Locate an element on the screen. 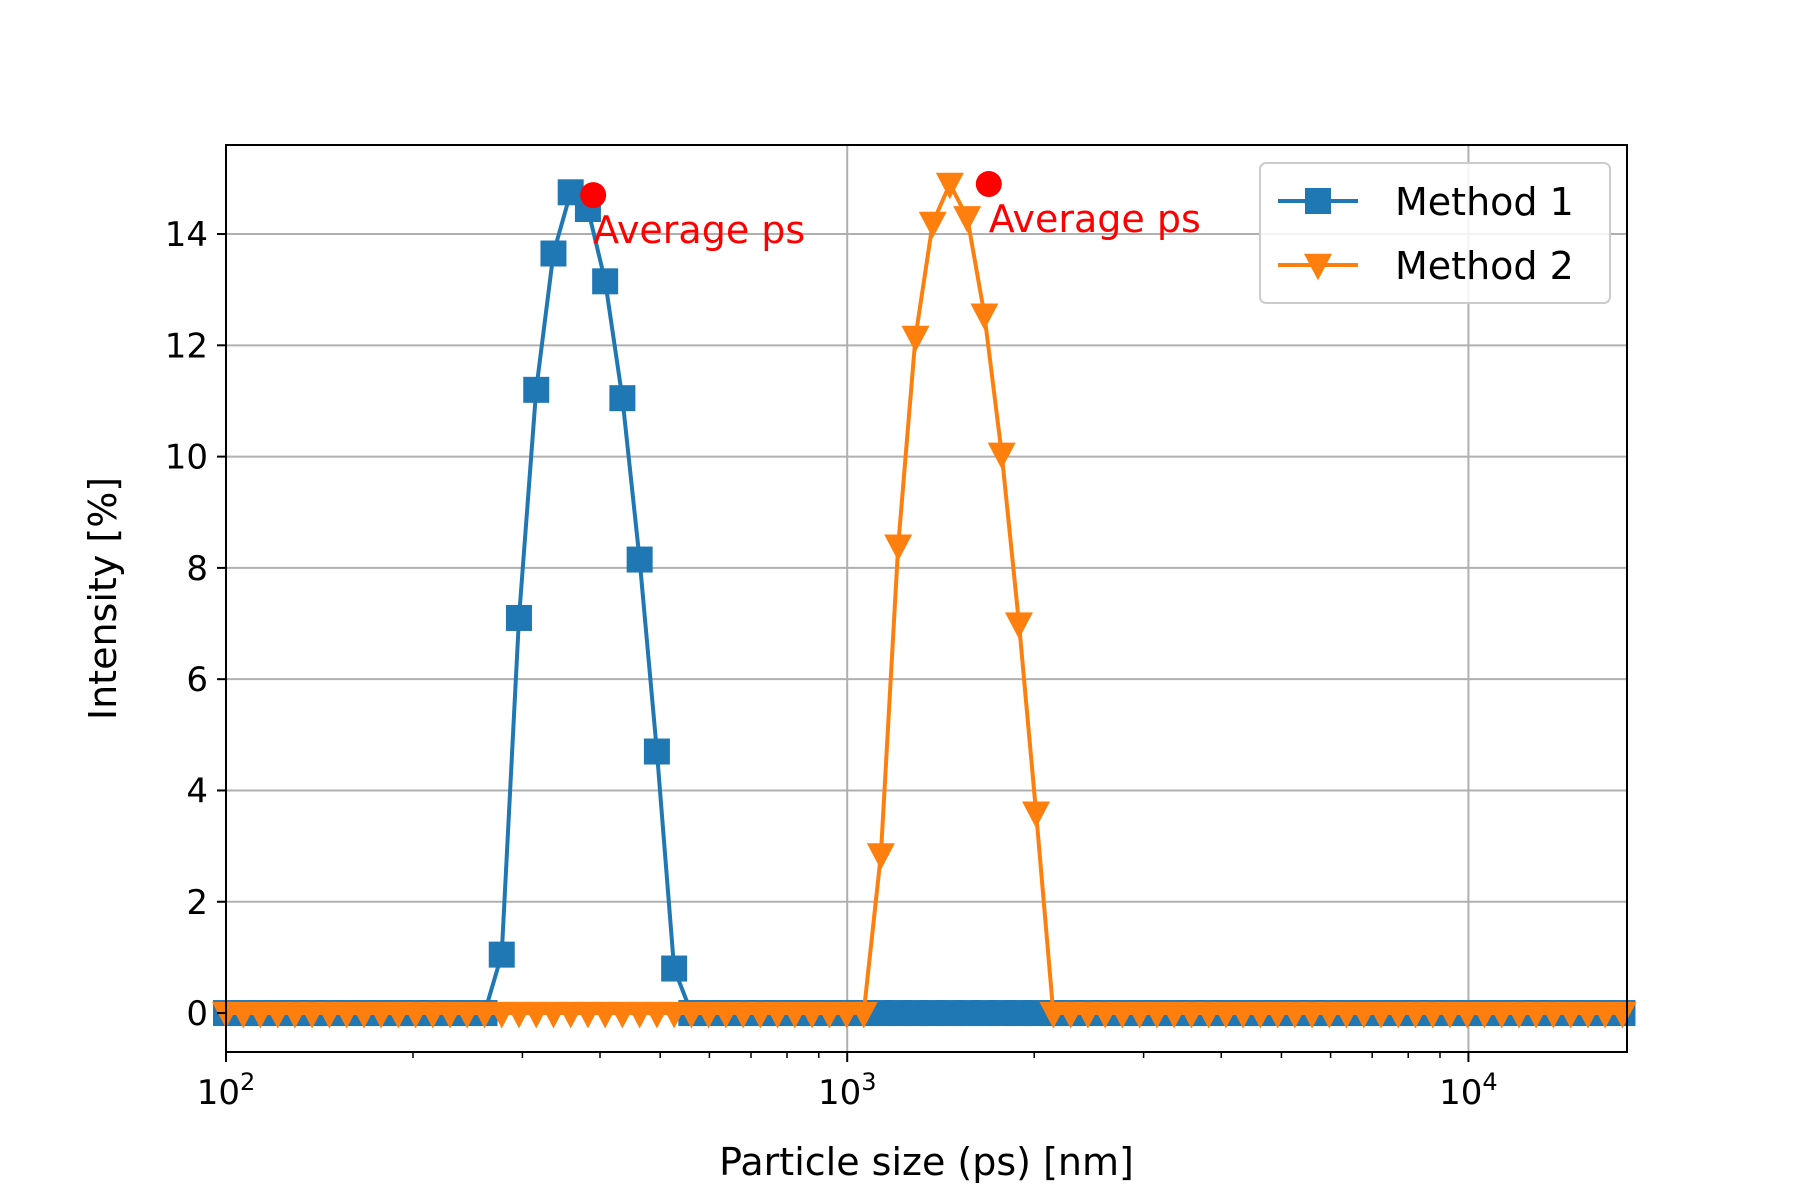 The image size is (1800, 1200). legend-label: Method 1 is located at coordinates (1484, 202).